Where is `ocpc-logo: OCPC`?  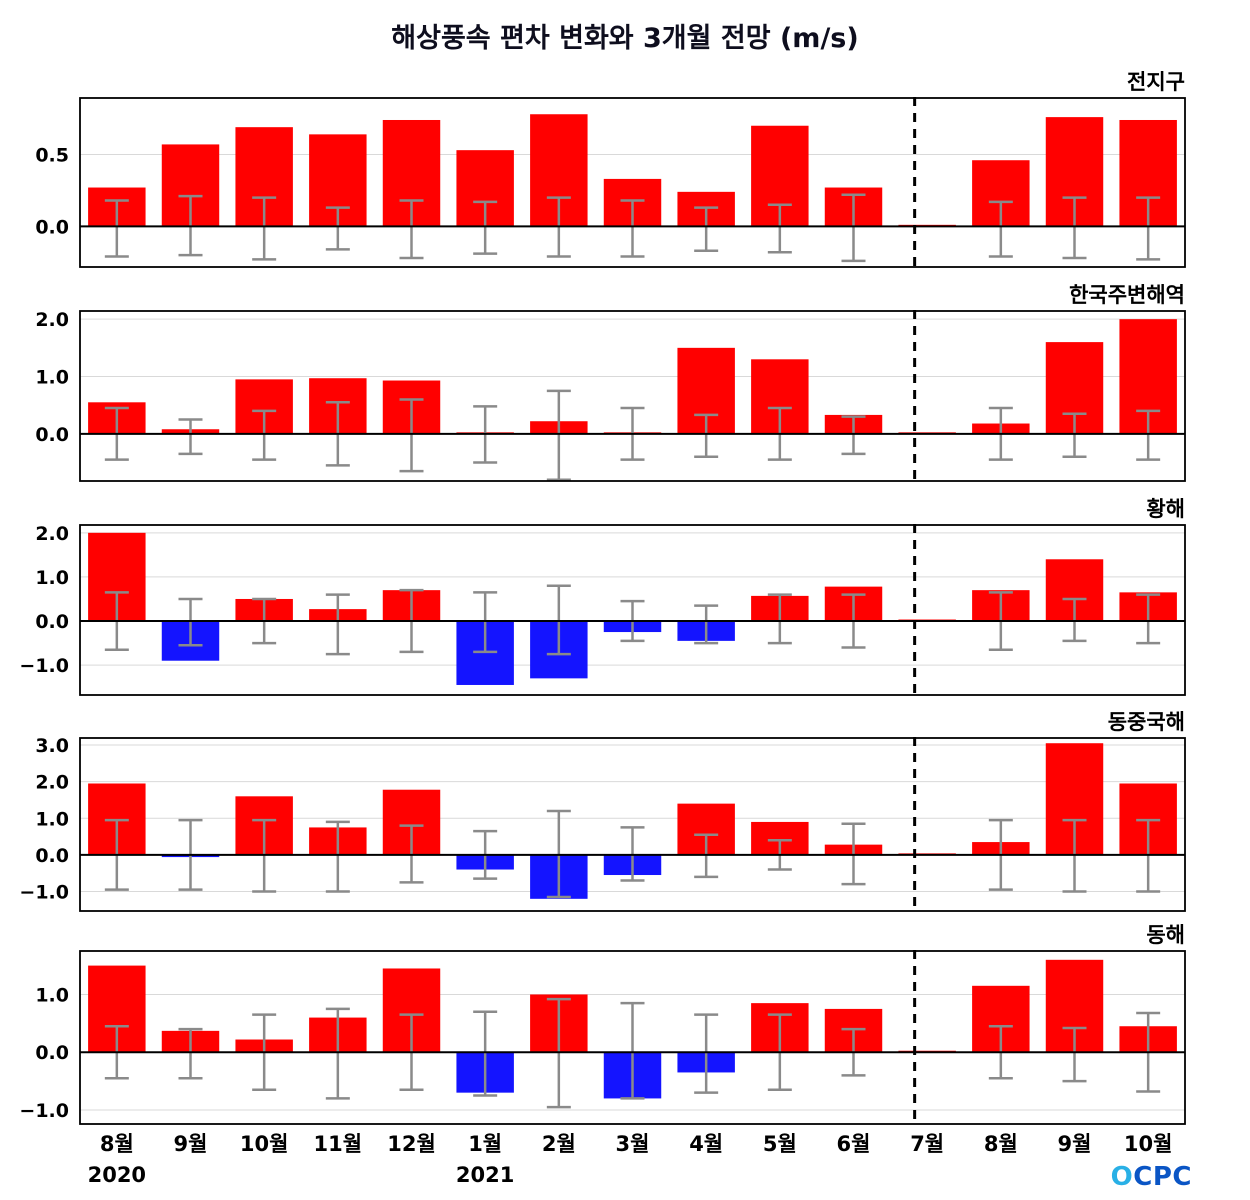 ocpc-logo: OCPC is located at coordinates (1151, 1177).